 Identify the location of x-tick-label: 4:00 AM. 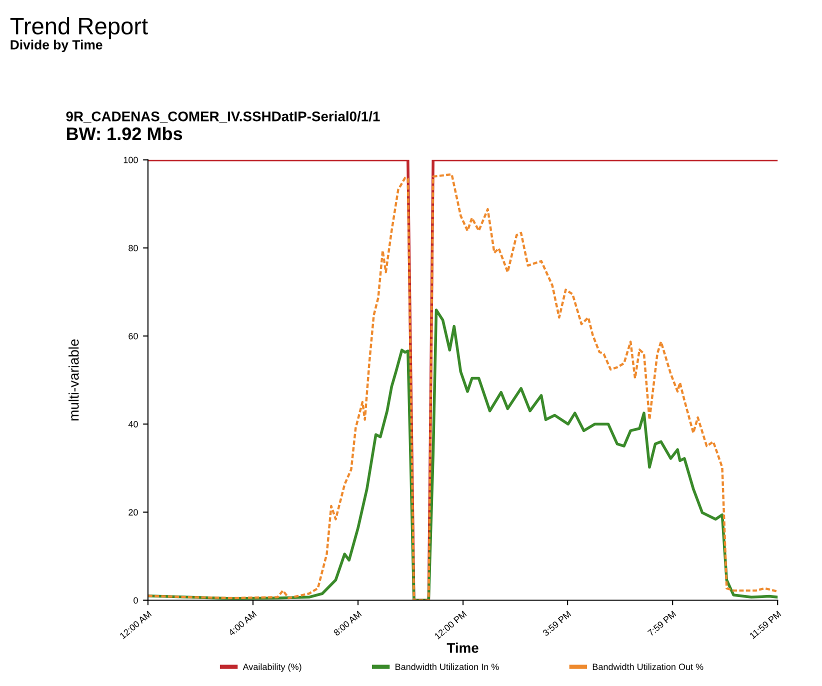
(242, 623).